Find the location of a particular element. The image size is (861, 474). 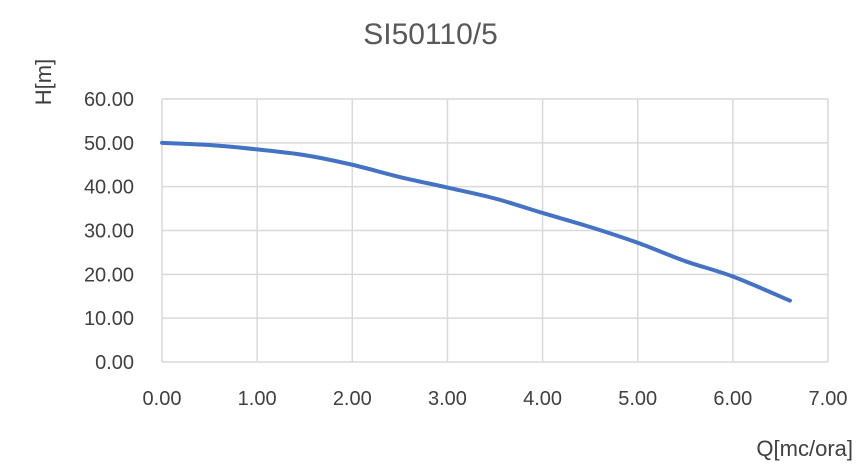

y-tick-label: 40.00 is located at coordinates (109, 188).